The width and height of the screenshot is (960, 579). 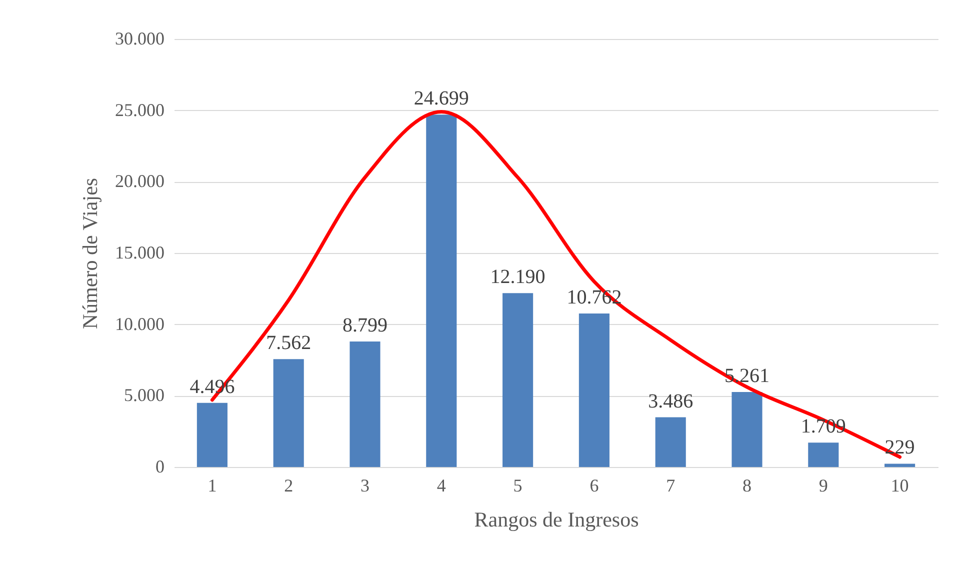 I want to click on x-tick-label: 5, so click(x=517, y=486).